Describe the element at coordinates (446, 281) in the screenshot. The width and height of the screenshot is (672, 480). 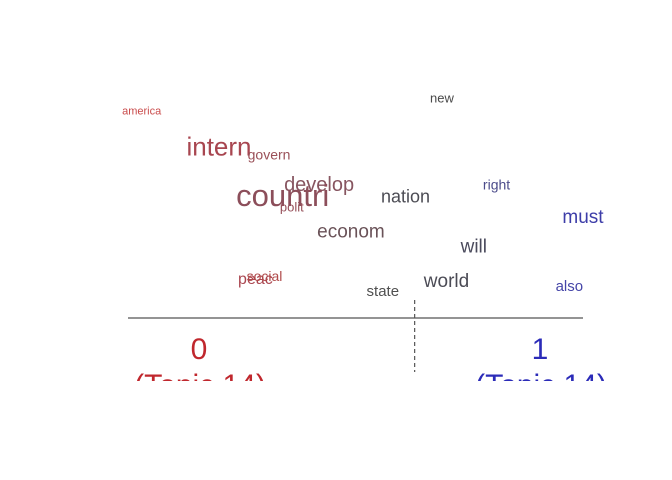
I see `word-label-world: world` at that location.